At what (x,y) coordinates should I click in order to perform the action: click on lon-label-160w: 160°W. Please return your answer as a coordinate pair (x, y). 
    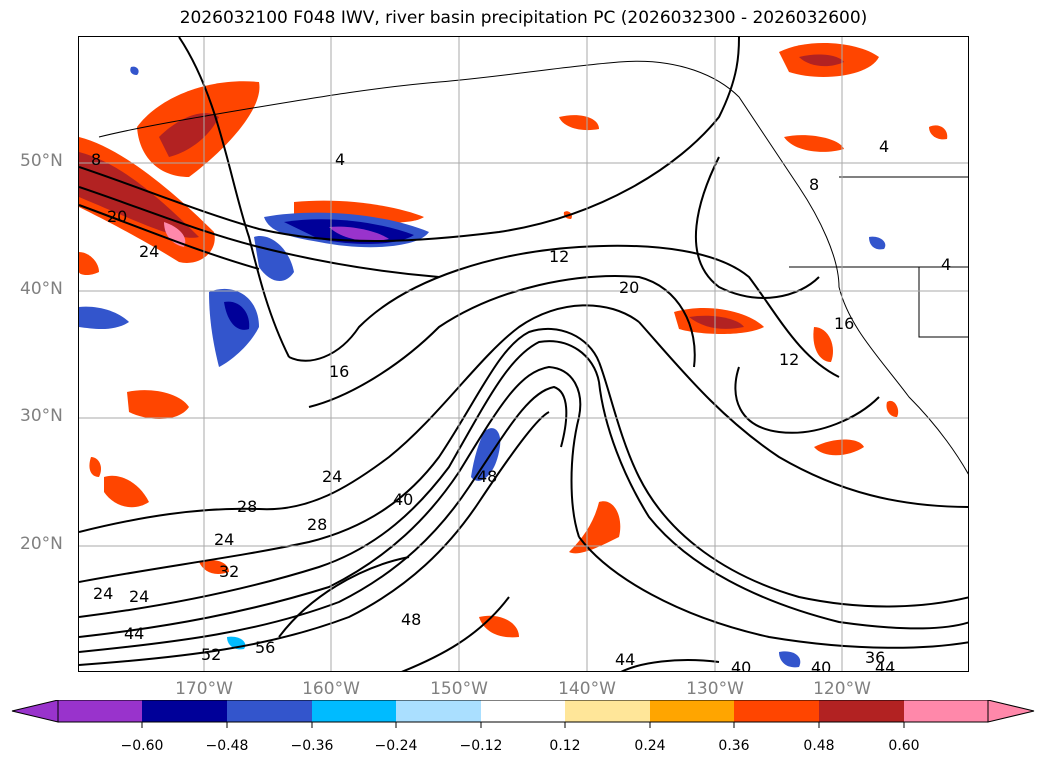
    Looking at the image, I should click on (331, 689).